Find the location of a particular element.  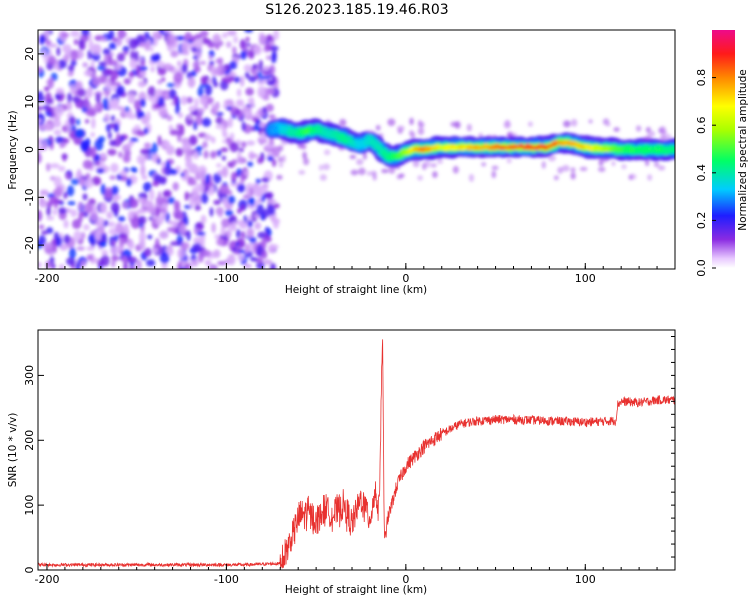

snr-y-tick-label: 100 is located at coordinates (29, 505).